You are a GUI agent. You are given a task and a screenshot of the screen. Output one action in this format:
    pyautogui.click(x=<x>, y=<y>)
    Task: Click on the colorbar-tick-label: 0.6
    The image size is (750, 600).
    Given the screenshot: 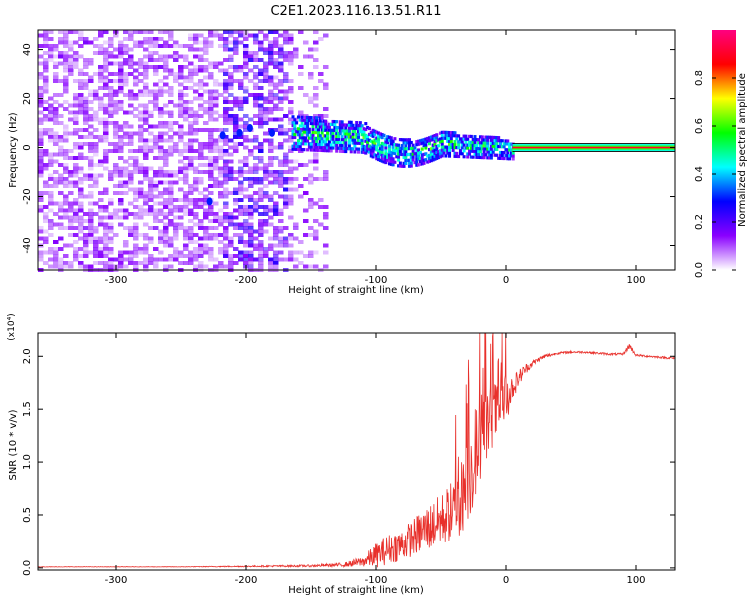 What is the action you would take?
    pyautogui.click(x=699, y=126)
    